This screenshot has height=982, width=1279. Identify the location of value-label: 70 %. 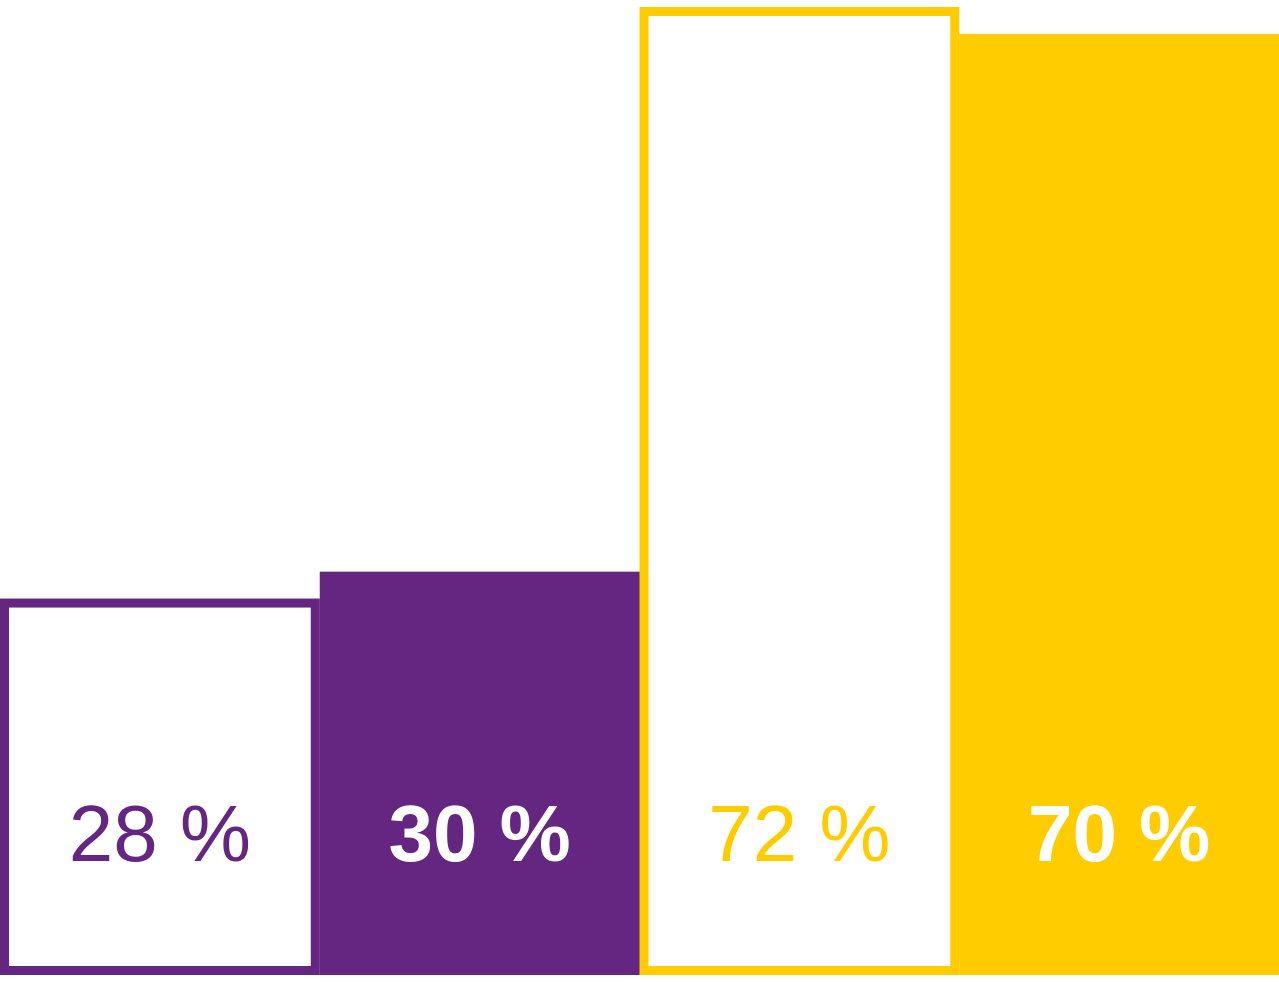
(1119, 833).